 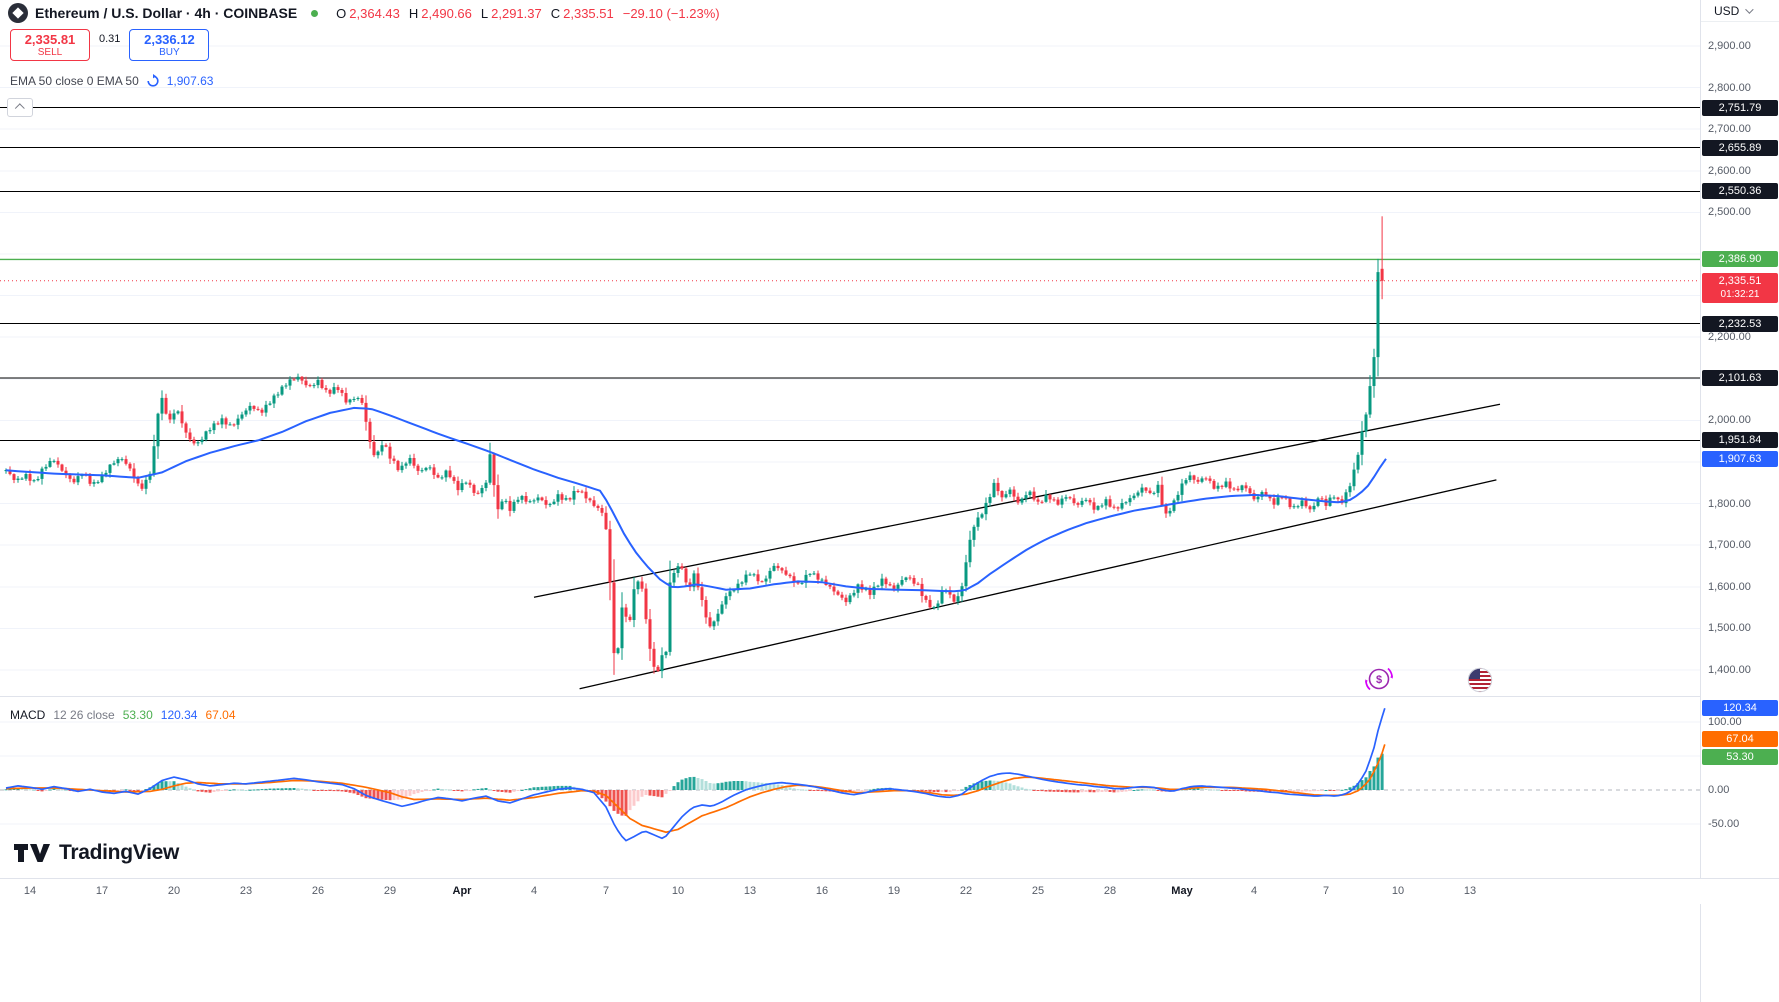 I want to click on time-tick-label: May, so click(x=1182, y=891).